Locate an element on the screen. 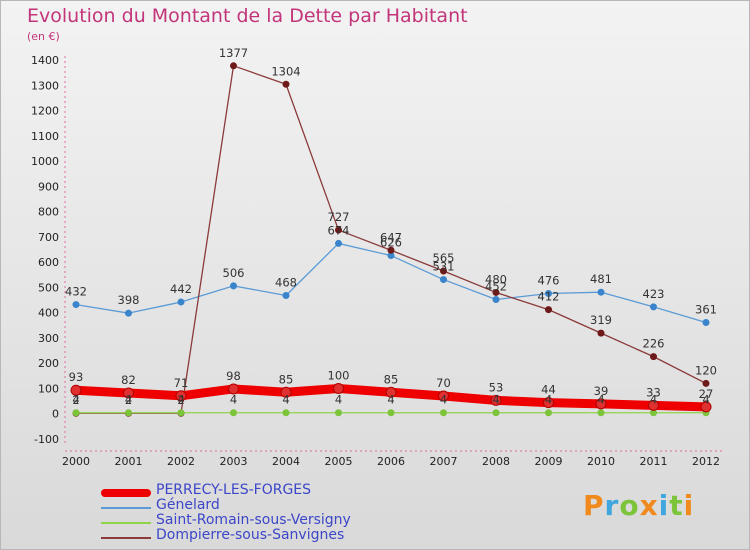  data-label: 531 is located at coordinates (444, 267).